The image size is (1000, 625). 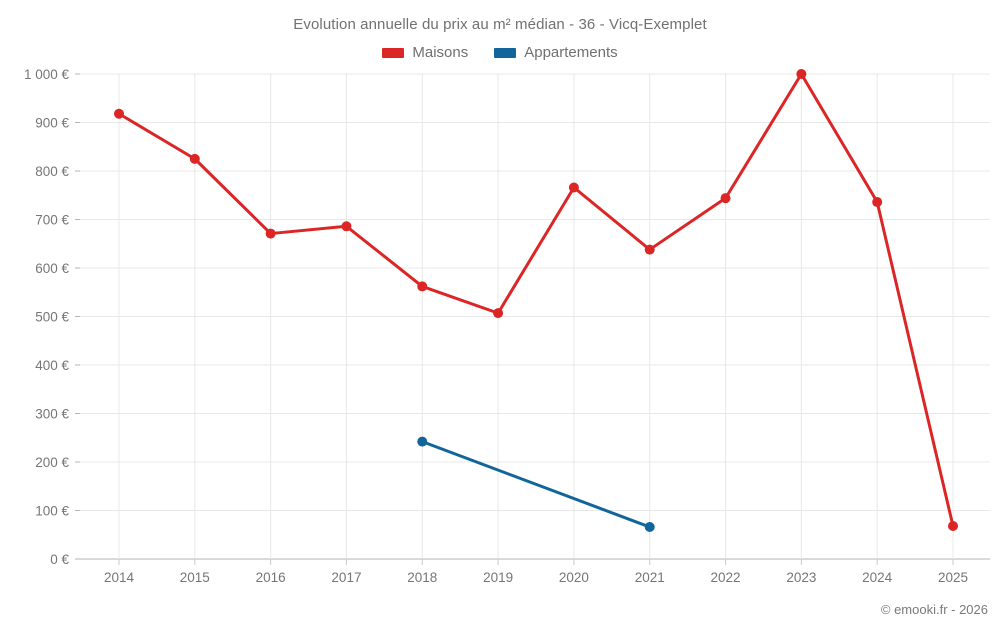 What do you see at coordinates (650, 577) in the screenshot?
I see `x-axis-tick-label: 2021` at bounding box center [650, 577].